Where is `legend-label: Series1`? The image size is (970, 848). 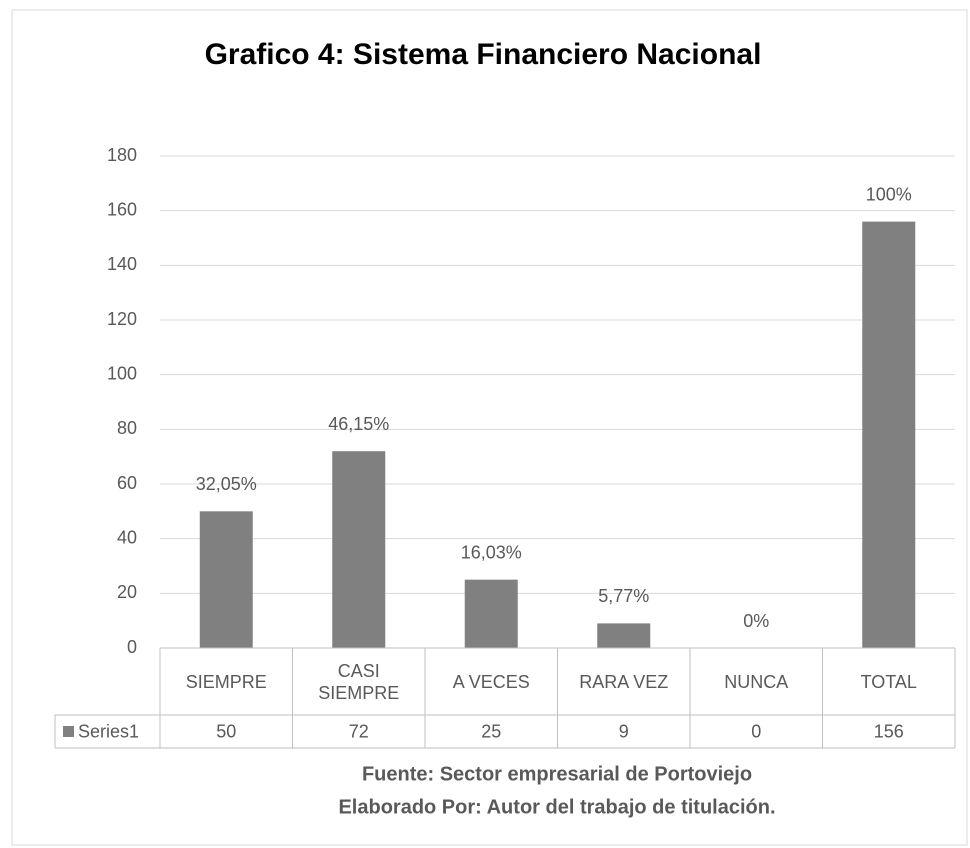
legend-label: Series1 is located at coordinates (108, 731).